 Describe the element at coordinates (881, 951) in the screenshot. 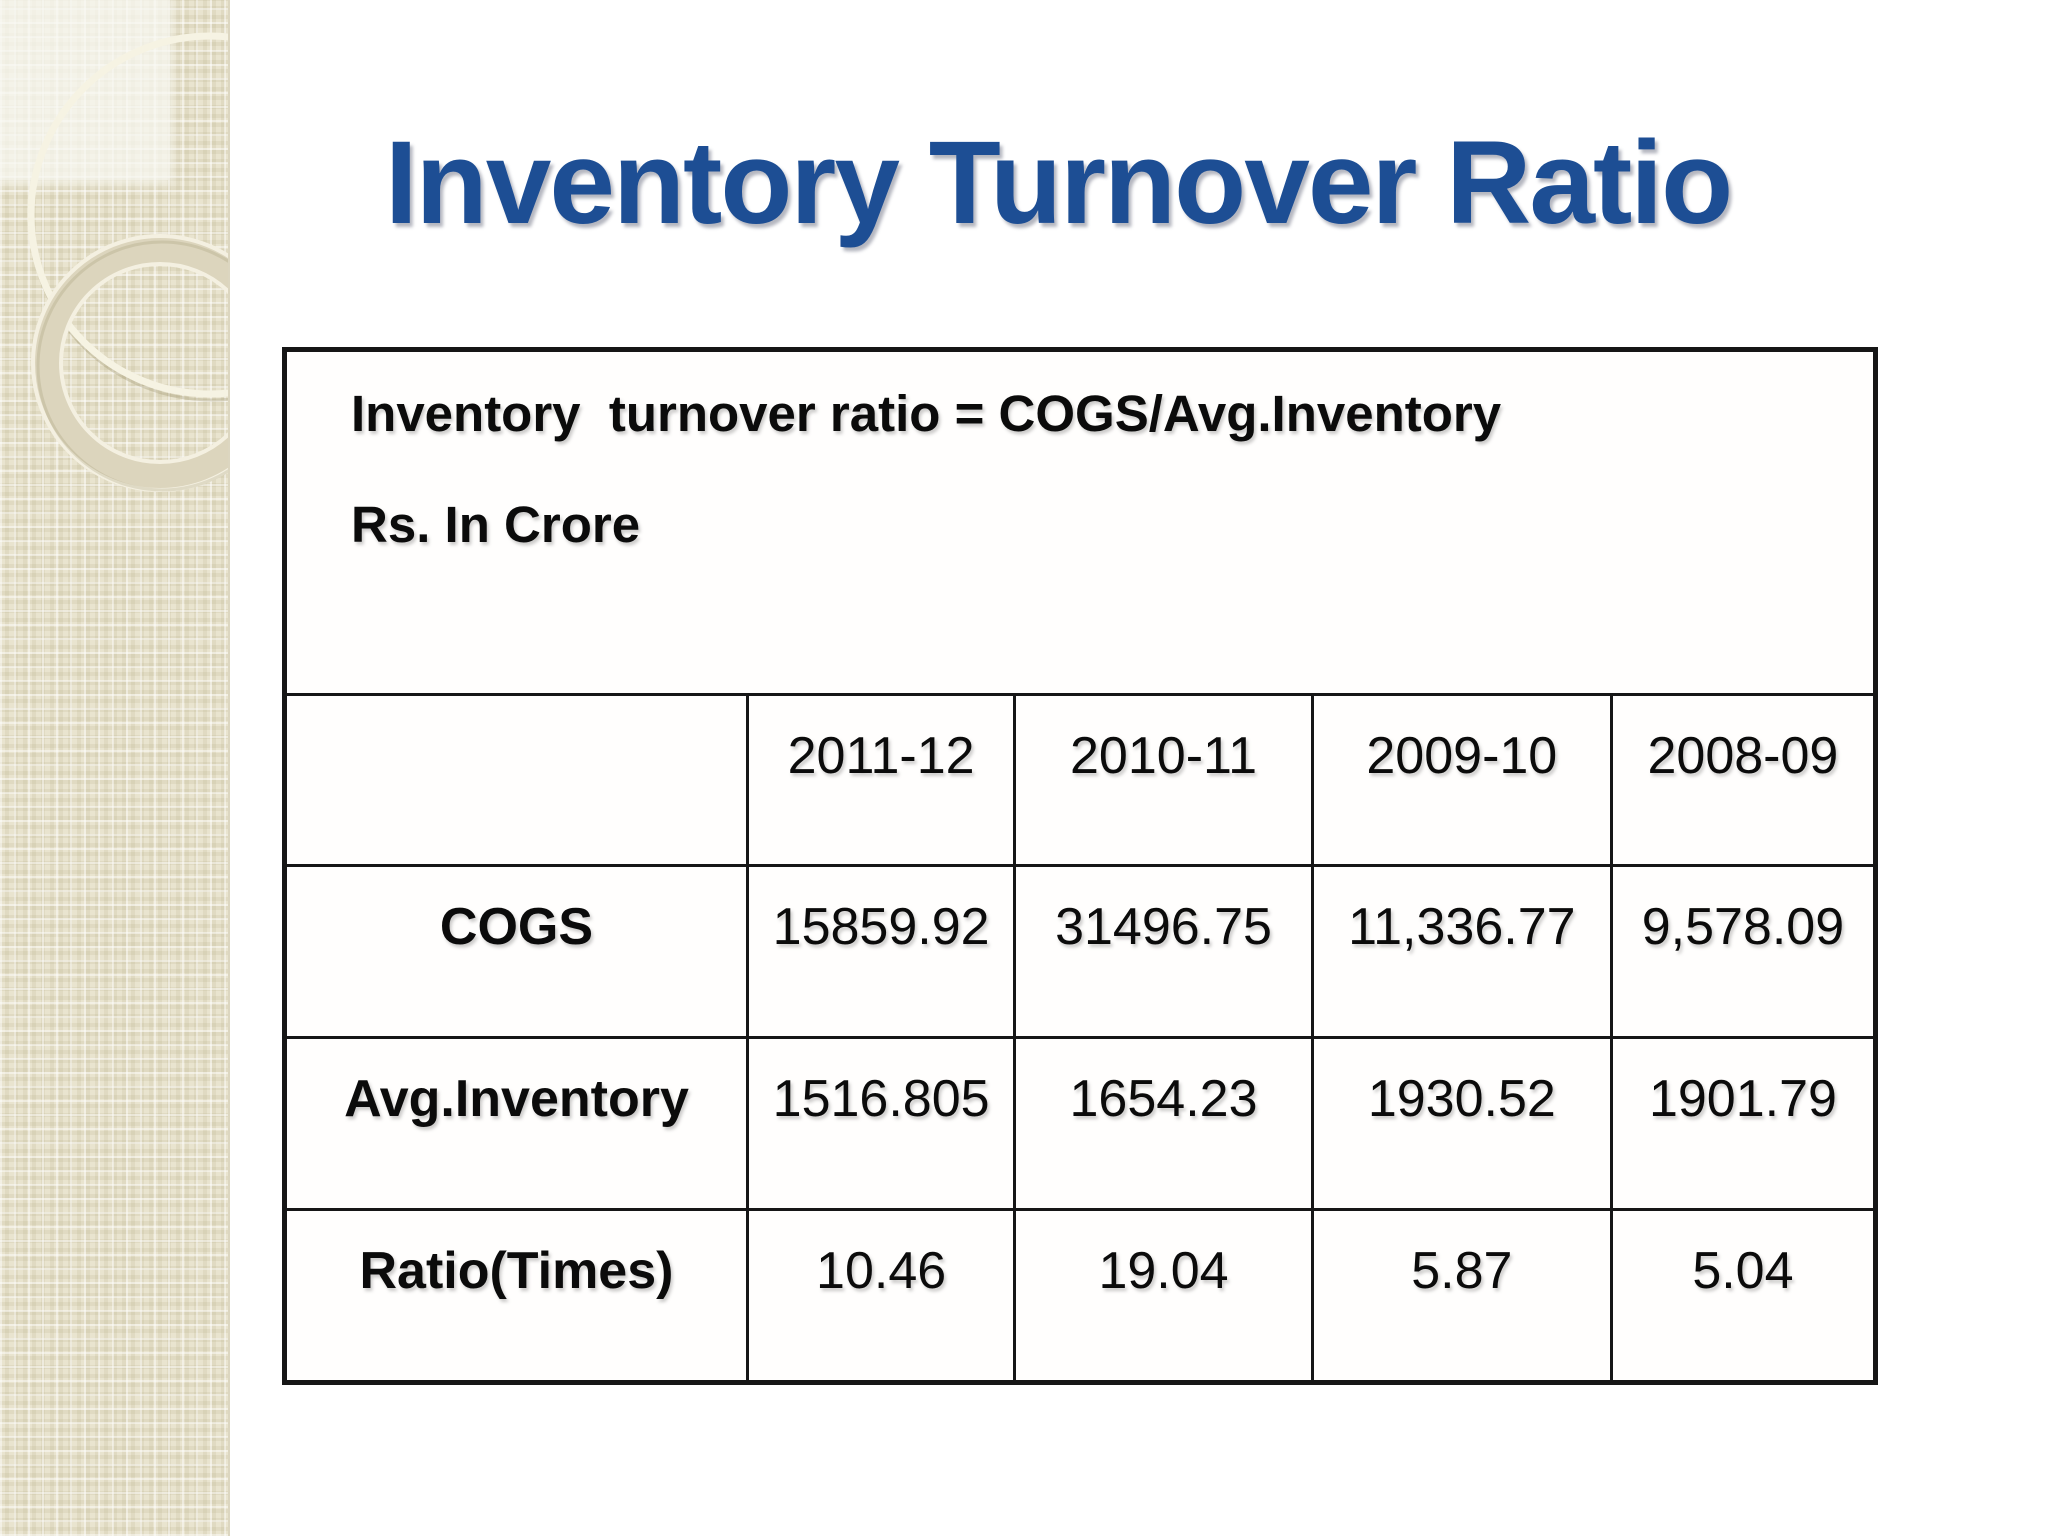

I see `value-cell: 15859.92` at that location.